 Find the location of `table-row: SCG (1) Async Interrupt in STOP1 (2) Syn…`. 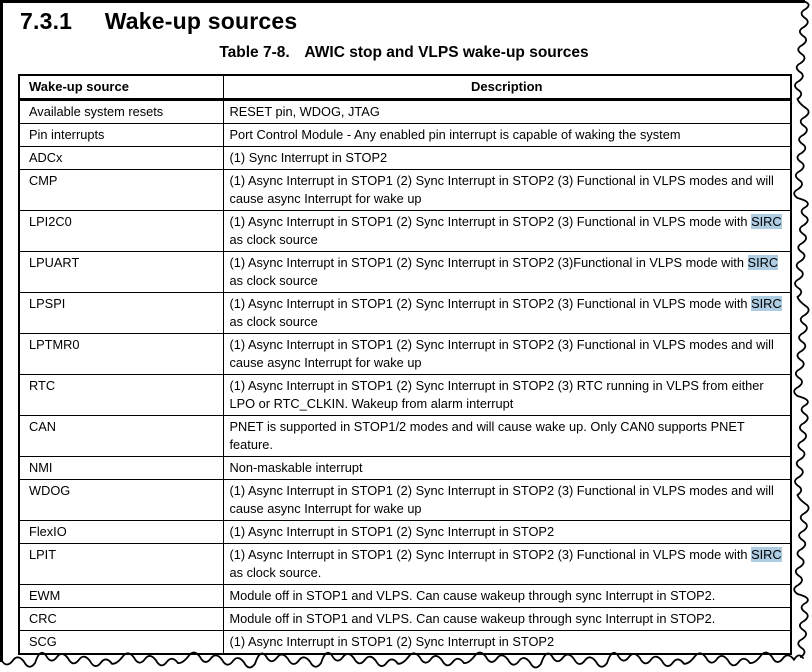

table-row: SCG (1) Async Interrupt in STOP1 (2) Syn… is located at coordinates (405, 642).